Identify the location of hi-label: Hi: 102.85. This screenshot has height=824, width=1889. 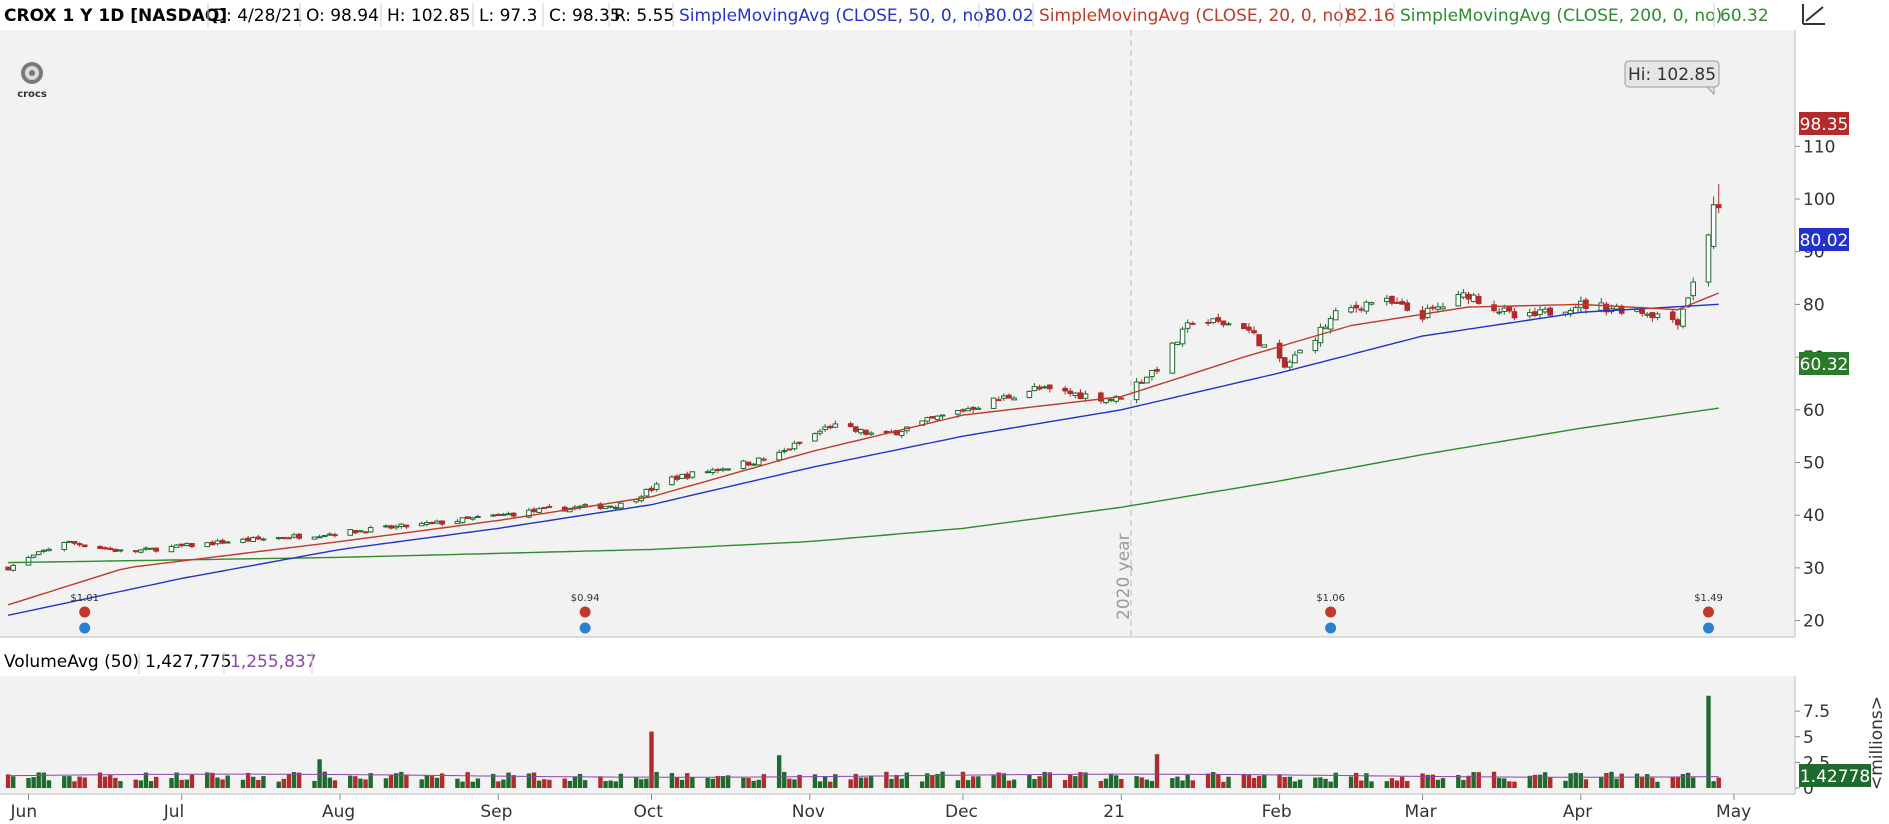
(1672, 75).